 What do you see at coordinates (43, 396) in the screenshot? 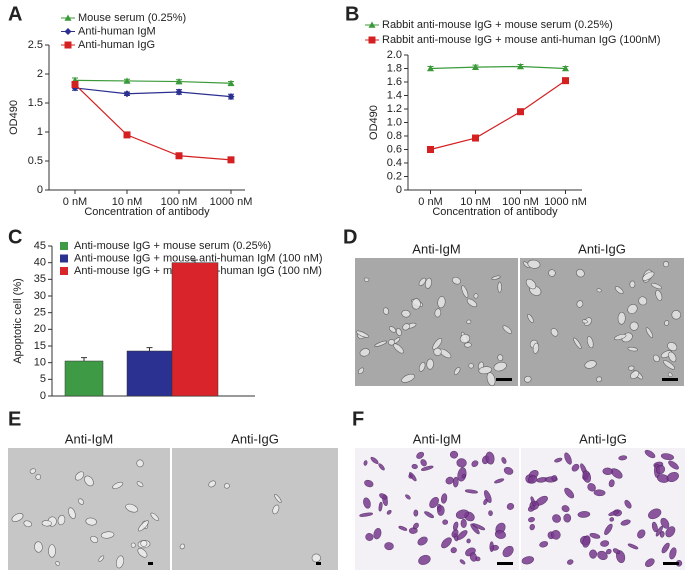
I see `y-tick-label: 0` at bounding box center [43, 396].